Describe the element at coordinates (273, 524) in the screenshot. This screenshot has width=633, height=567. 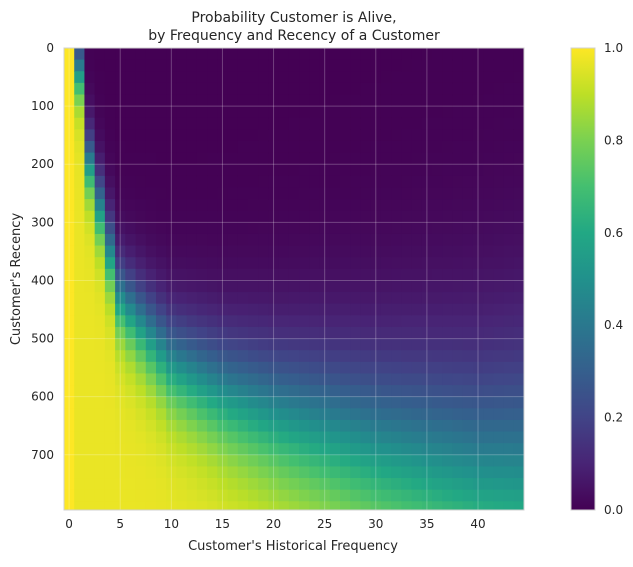
I see `x-tick-label: 20` at that location.